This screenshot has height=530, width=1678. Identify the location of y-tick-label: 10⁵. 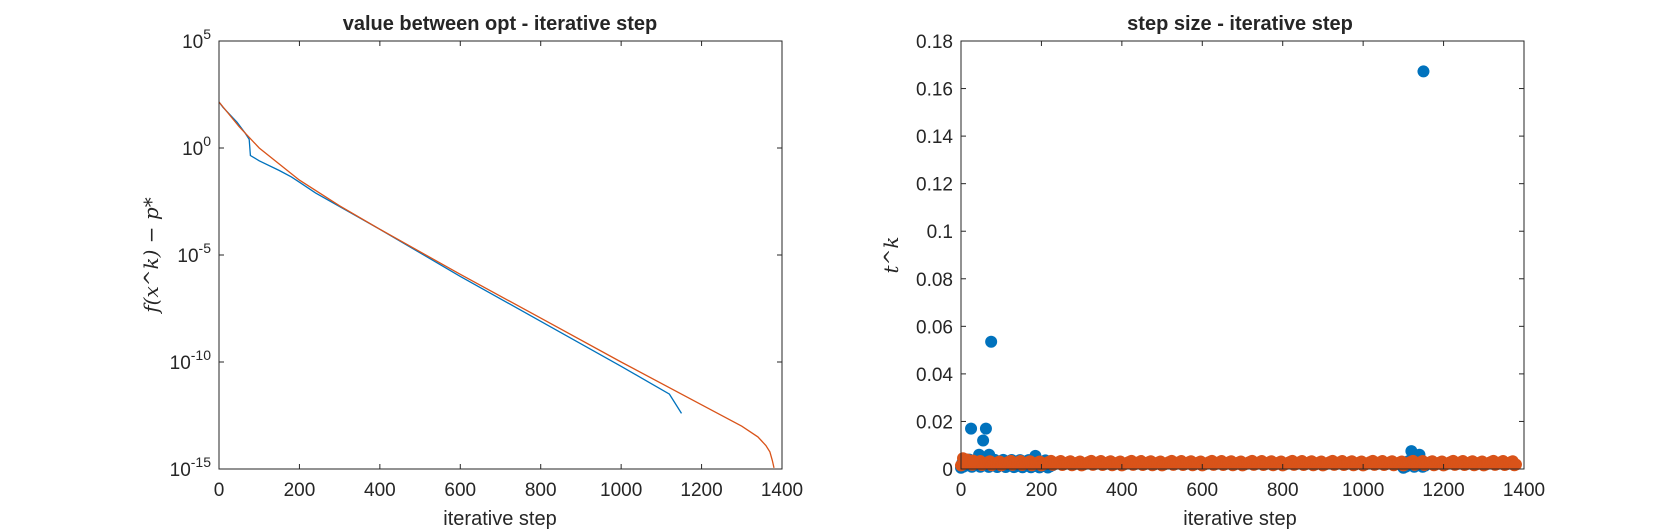
(196, 39).